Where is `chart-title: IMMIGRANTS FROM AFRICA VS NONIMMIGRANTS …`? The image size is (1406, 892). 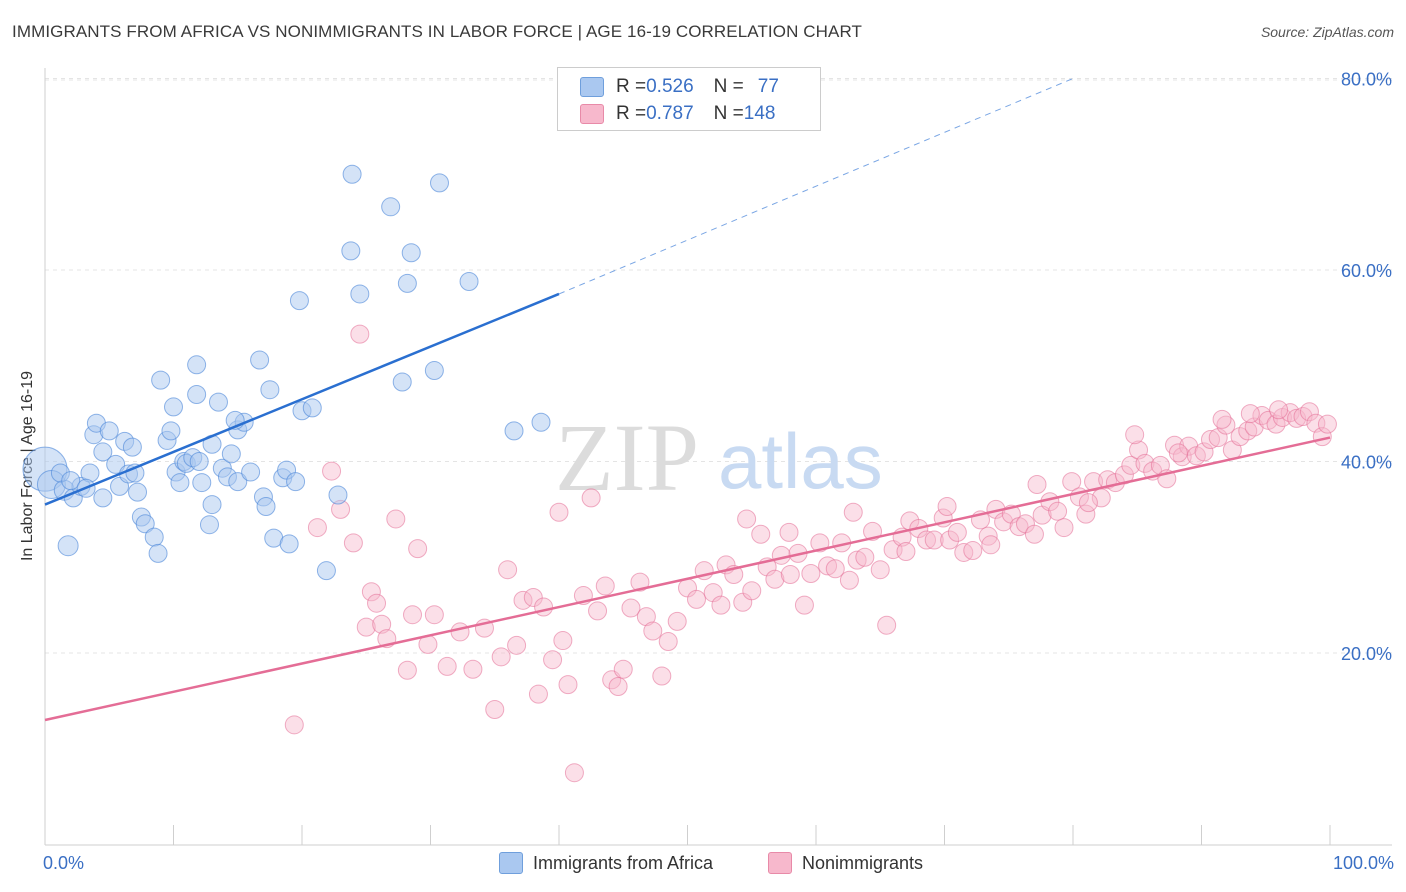
chart-title: IMMIGRANTS FROM AFRICA VS NONIMMIGRANTS … is located at coordinates (437, 31).